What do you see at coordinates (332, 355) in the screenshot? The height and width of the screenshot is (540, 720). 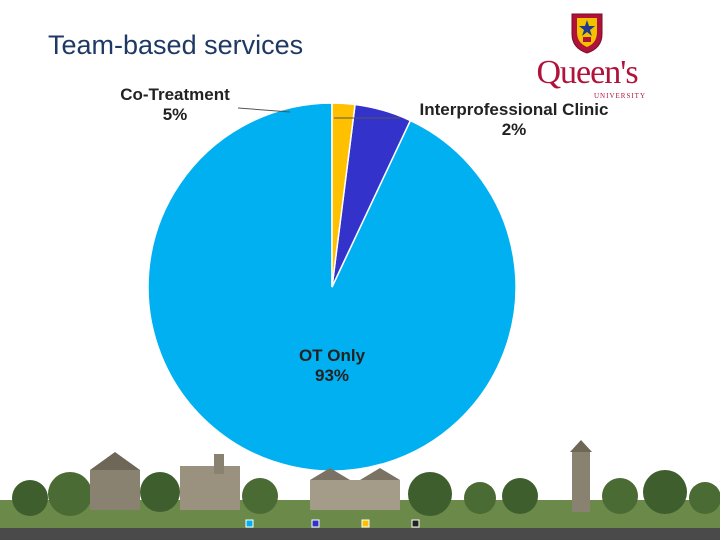 I see `slice-label: OT Only` at bounding box center [332, 355].